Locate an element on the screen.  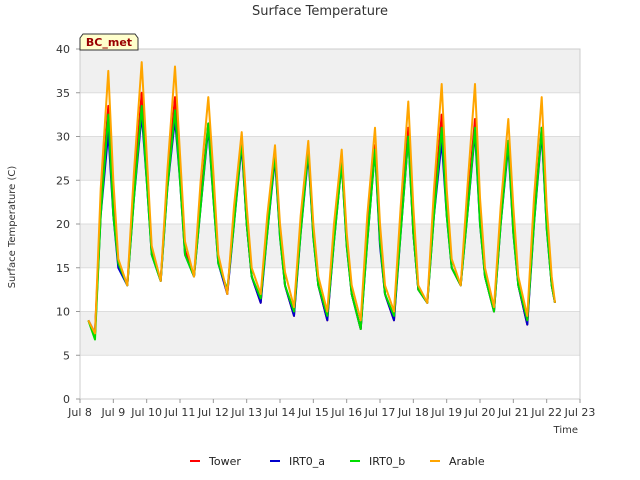
x-tick-label: Jul 20 is located at coordinates (480, 412).